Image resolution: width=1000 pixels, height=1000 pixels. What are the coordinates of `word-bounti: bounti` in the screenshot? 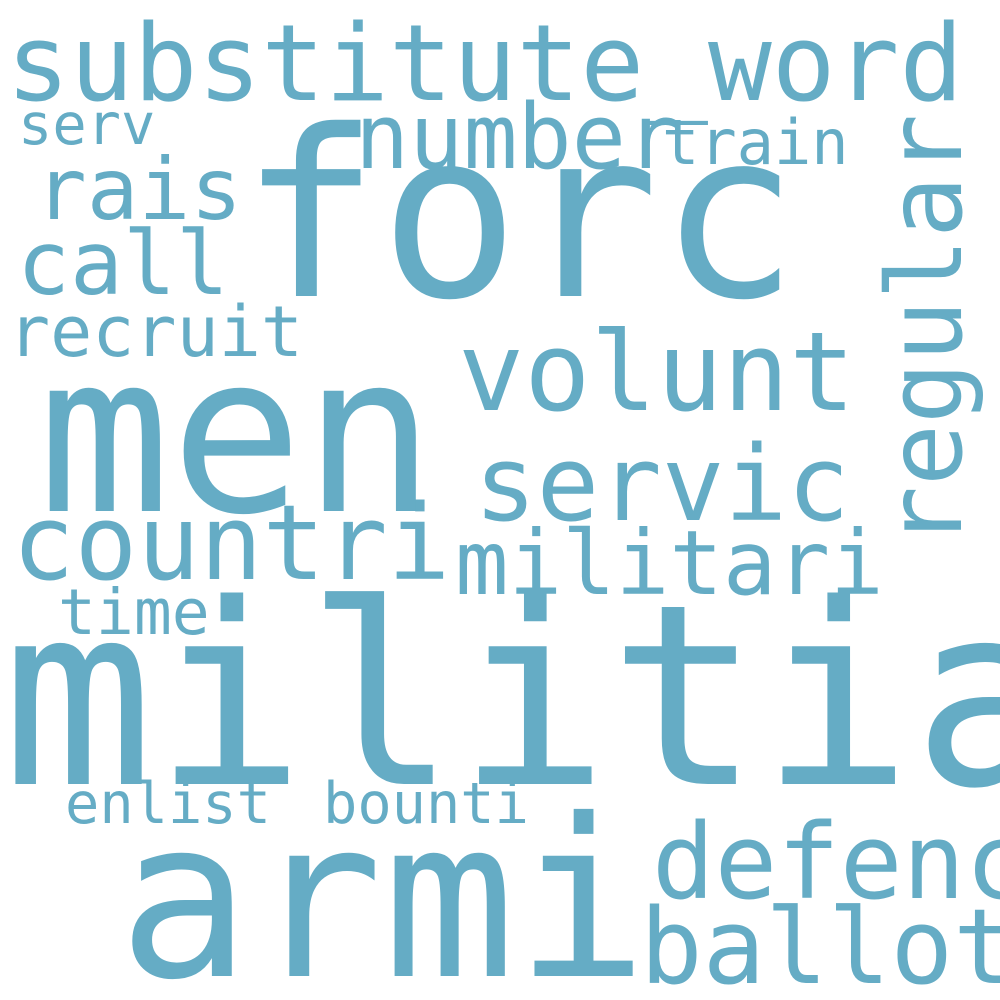 It's located at (426, 804).